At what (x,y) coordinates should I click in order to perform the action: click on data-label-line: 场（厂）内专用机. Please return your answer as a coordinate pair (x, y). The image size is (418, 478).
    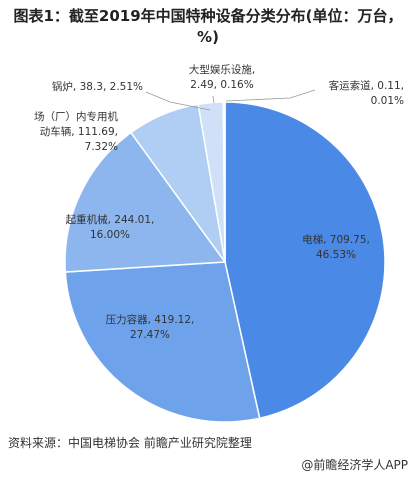
    Looking at the image, I should click on (76, 116).